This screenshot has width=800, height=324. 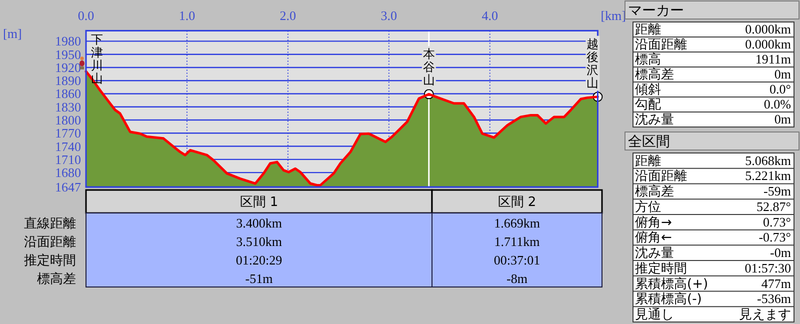 I want to click on y-tick-label: 1920, so click(x=68, y=67).